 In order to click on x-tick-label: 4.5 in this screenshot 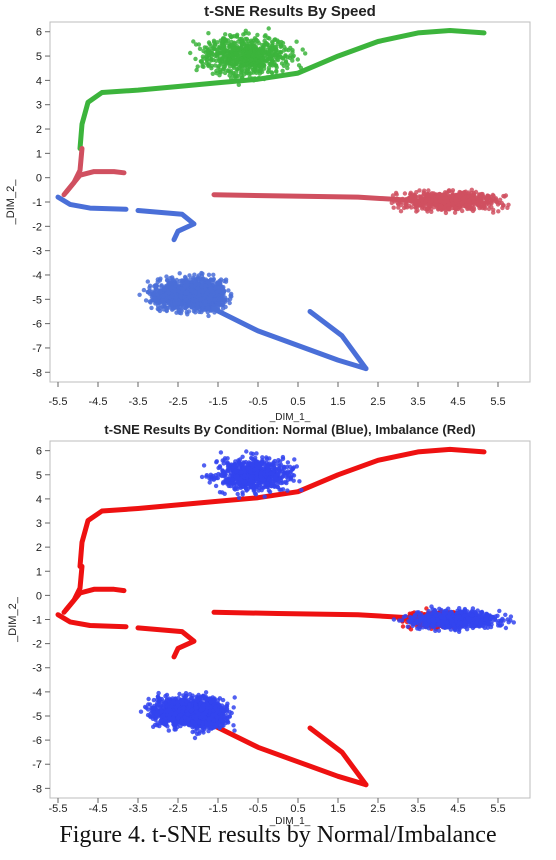, I will do `click(457, 809)`.